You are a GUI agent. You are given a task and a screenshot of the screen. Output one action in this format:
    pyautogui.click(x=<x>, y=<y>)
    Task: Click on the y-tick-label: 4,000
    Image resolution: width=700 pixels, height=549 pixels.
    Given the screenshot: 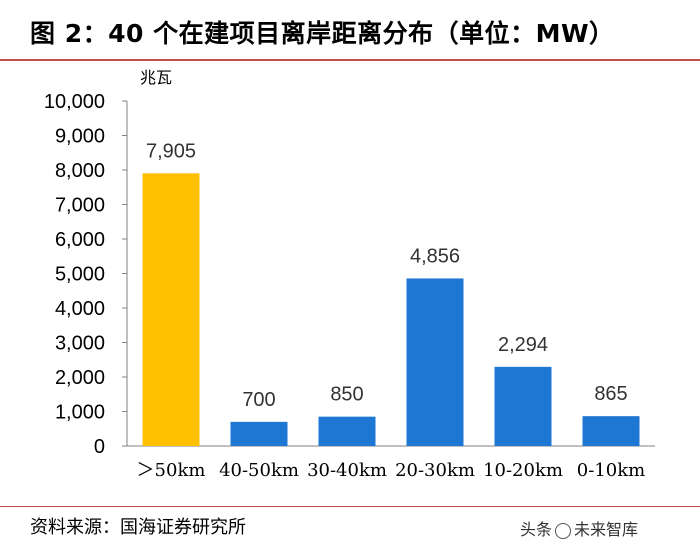 What is the action you would take?
    pyautogui.click(x=80, y=309)
    